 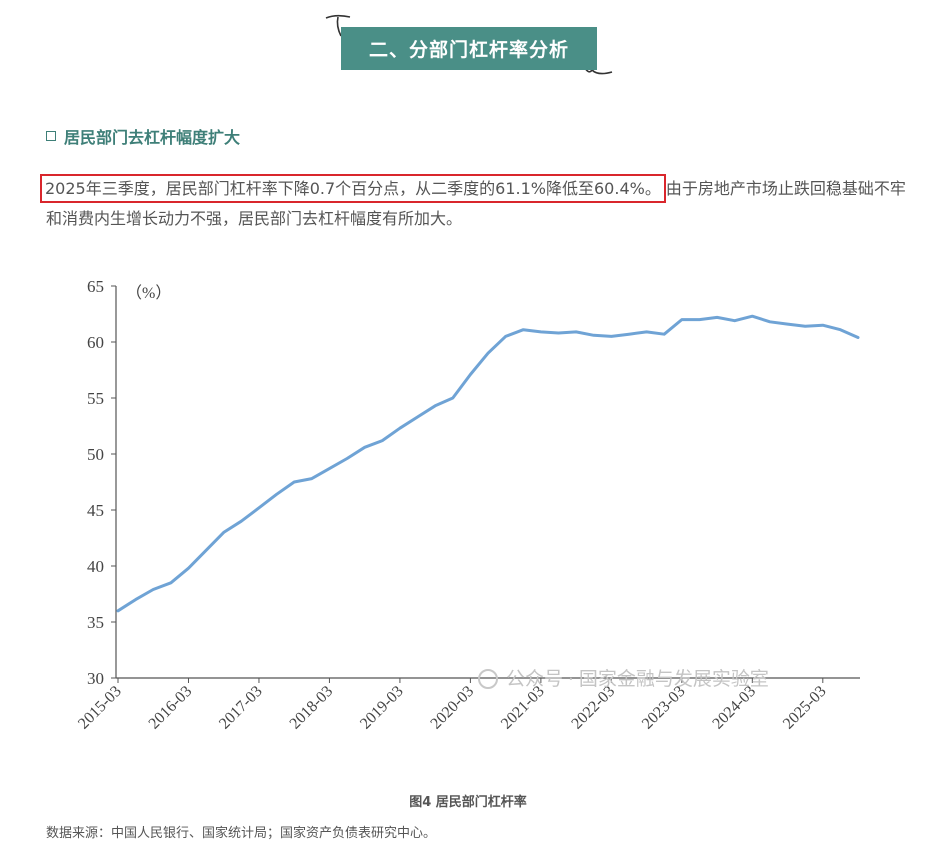 I want to click on y-tick-label: 50, so click(x=95, y=454).